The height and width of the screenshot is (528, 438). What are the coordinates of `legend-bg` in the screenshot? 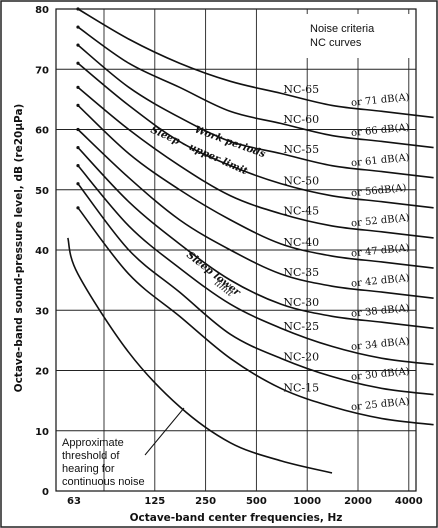 It's located at (353, 36).